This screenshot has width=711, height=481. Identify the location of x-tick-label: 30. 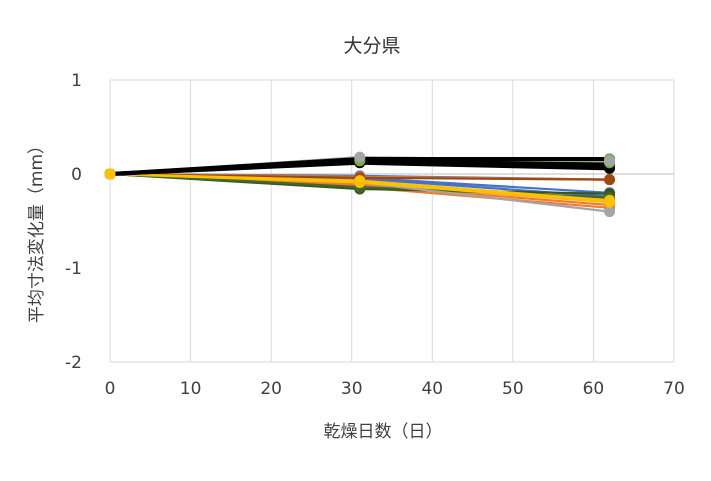
(352, 389).